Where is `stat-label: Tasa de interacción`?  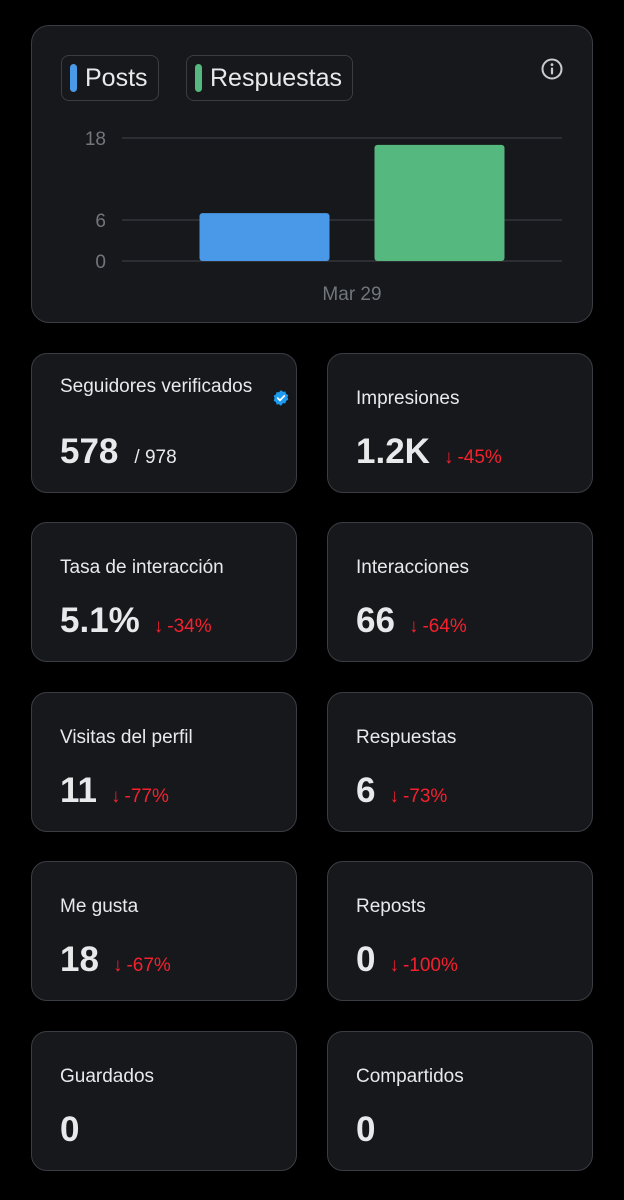 stat-label: Tasa de interacción is located at coordinates (142, 567).